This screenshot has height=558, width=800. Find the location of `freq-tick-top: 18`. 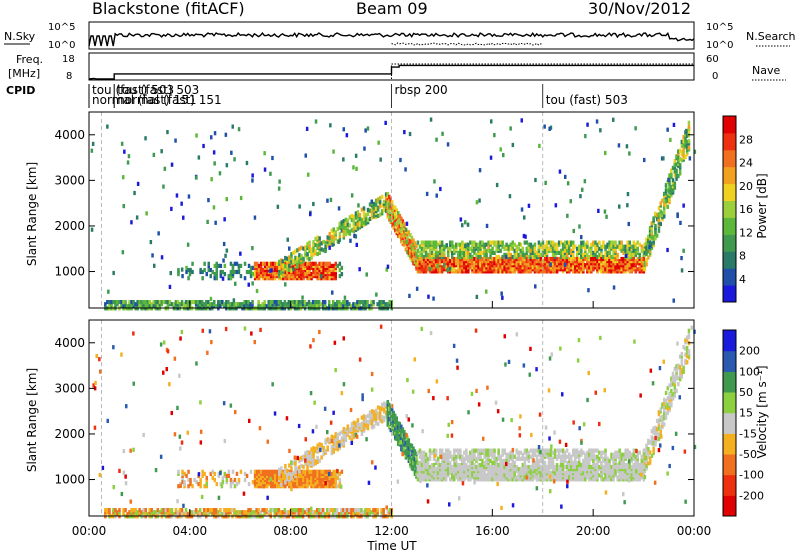

freq-tick-top: 18 is located at coordinates (68, 59).